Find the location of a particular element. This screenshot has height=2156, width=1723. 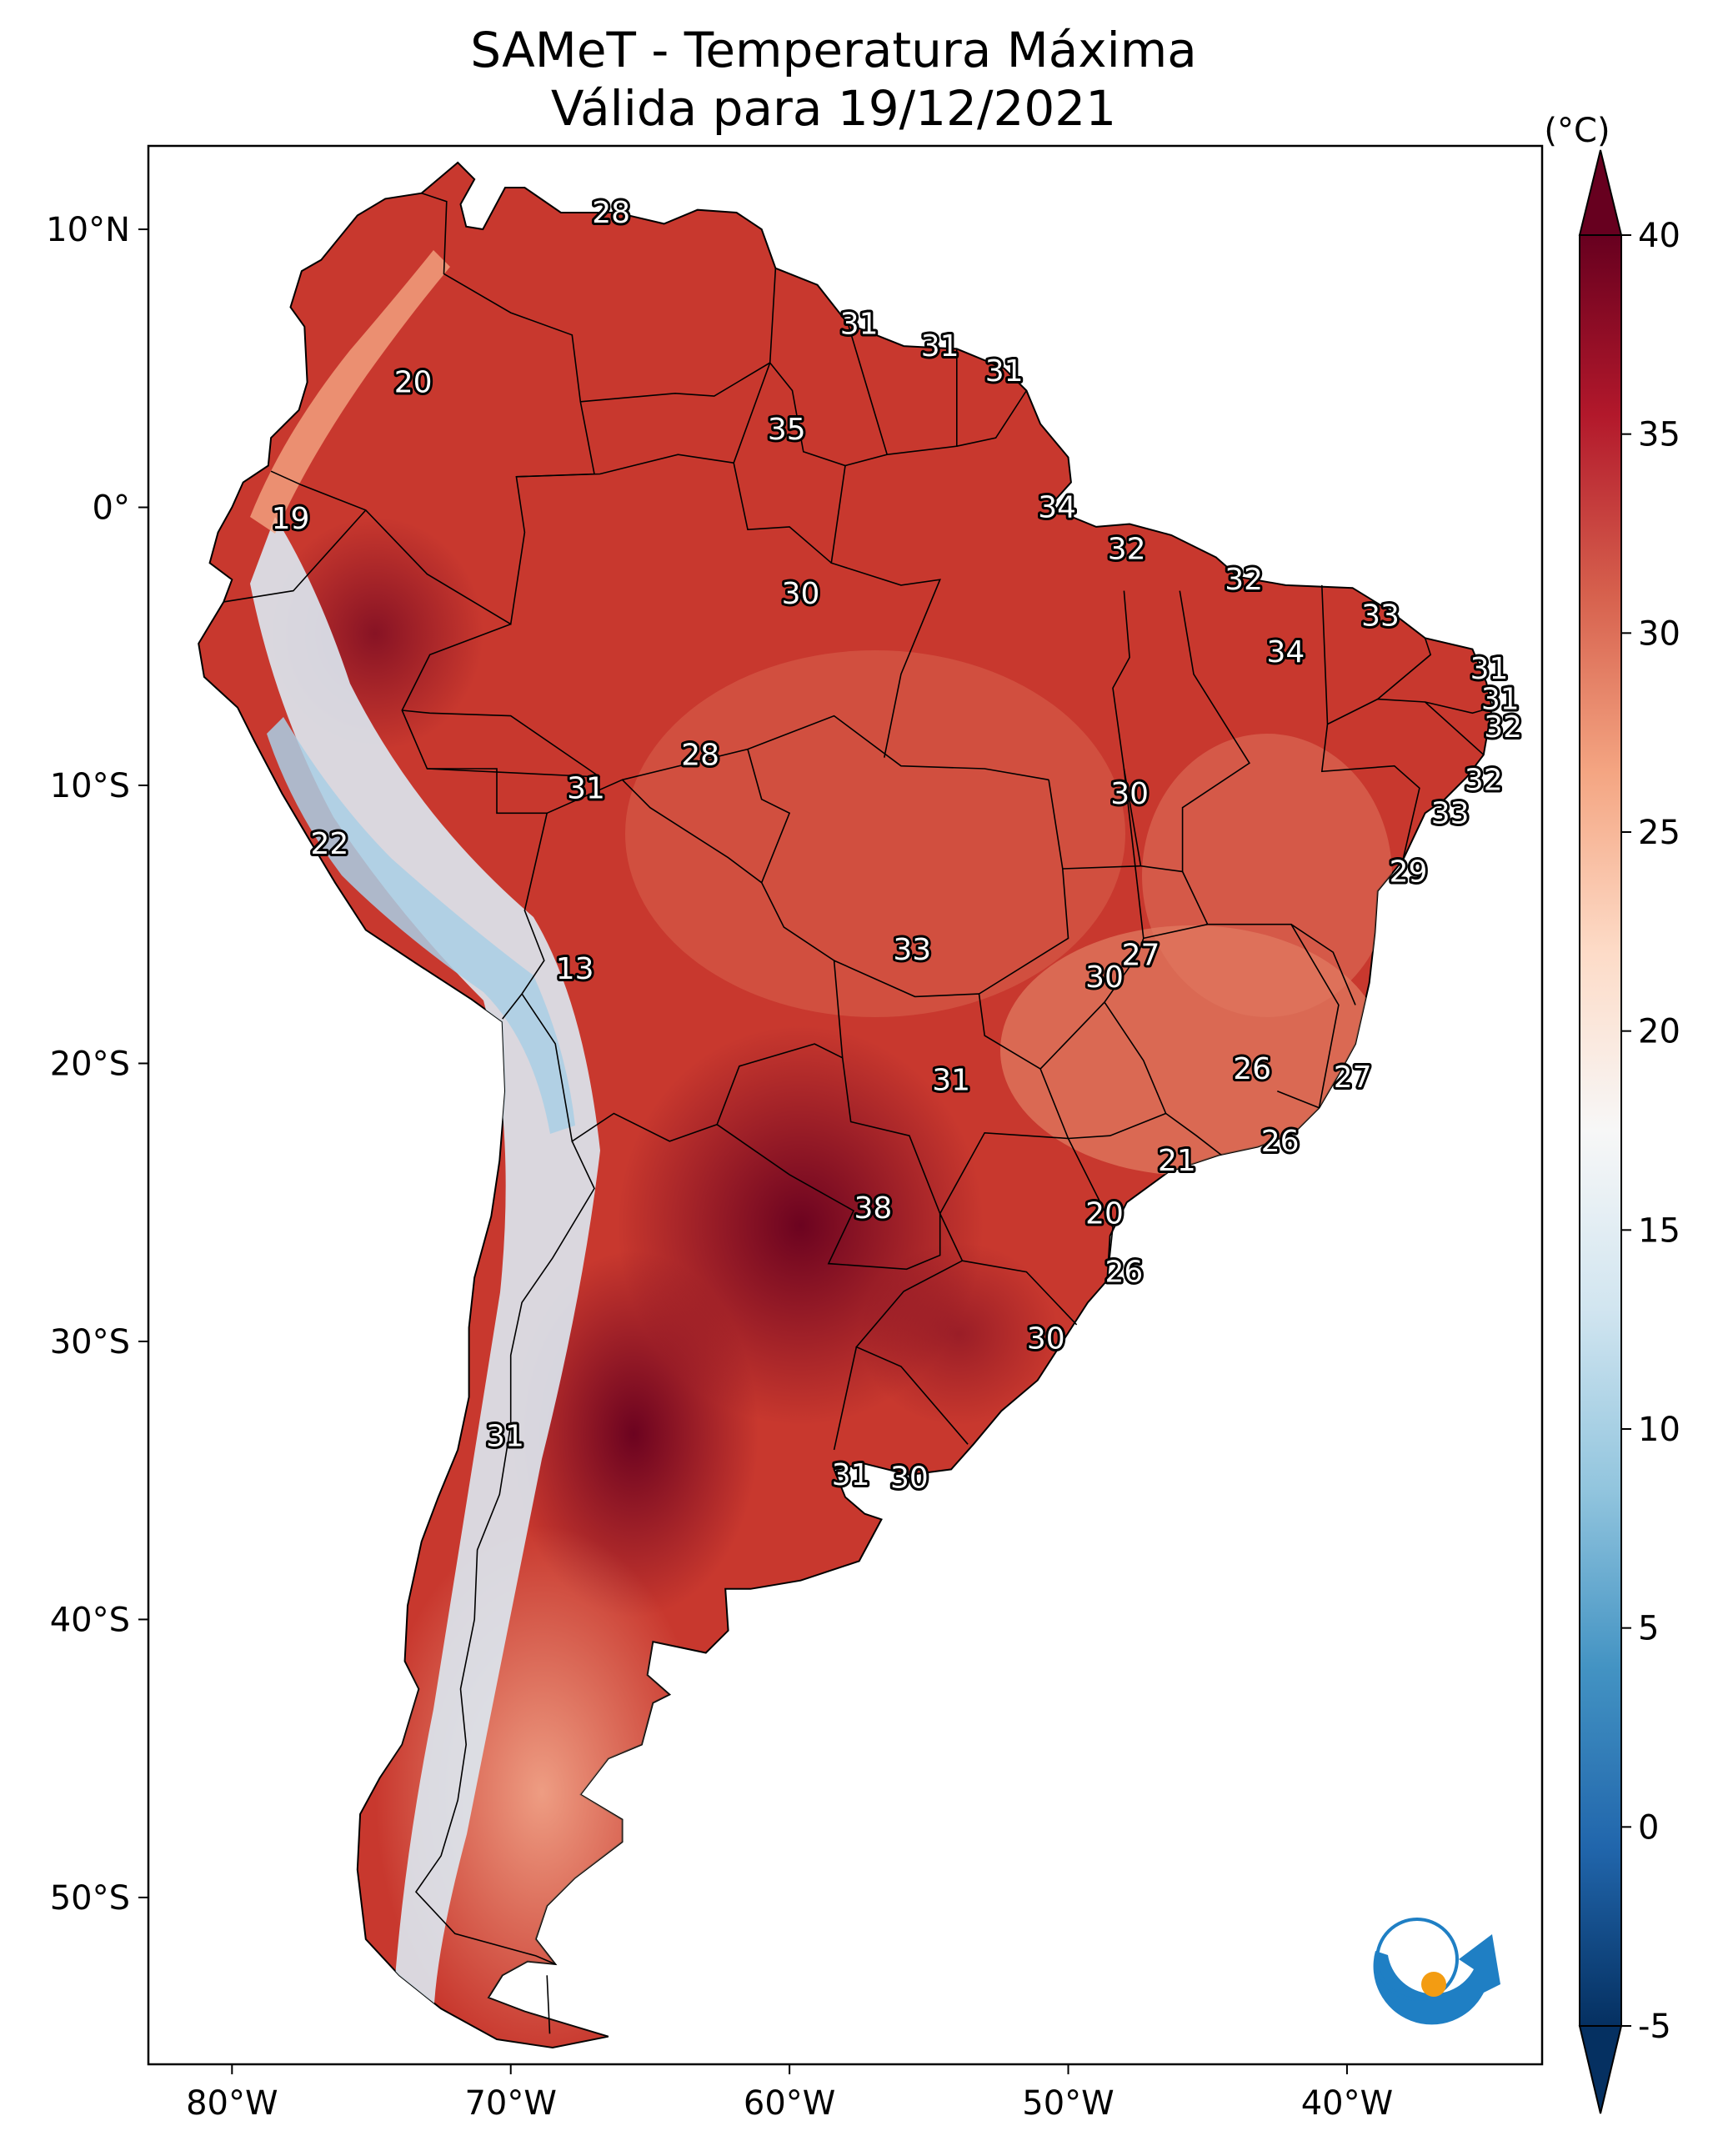

colorbar-tick-label: 10 is located at coordinates (1659, 1430).